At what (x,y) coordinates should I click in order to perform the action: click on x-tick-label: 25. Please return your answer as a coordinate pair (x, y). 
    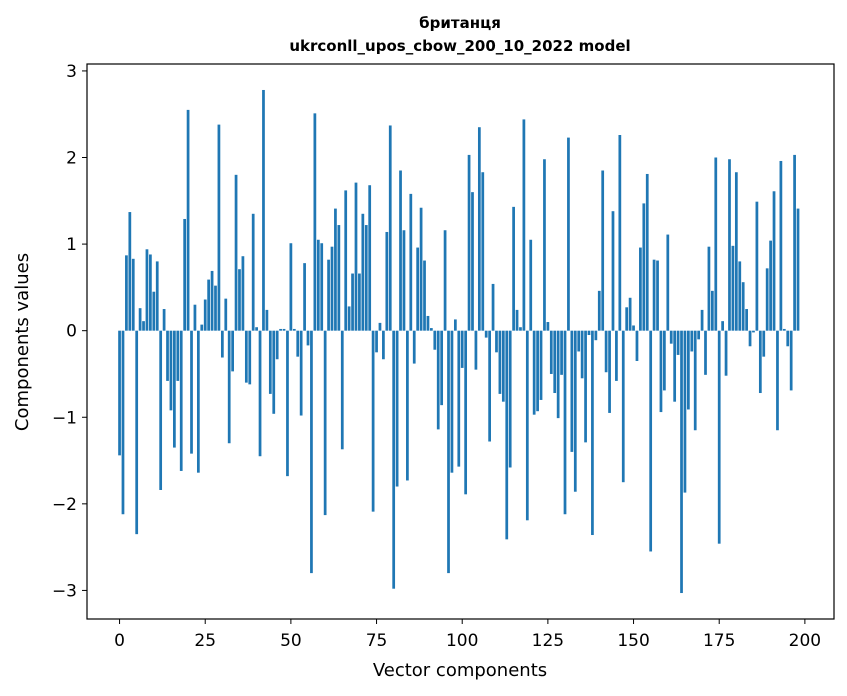
    Looking at the image, I should click on (205, 641).